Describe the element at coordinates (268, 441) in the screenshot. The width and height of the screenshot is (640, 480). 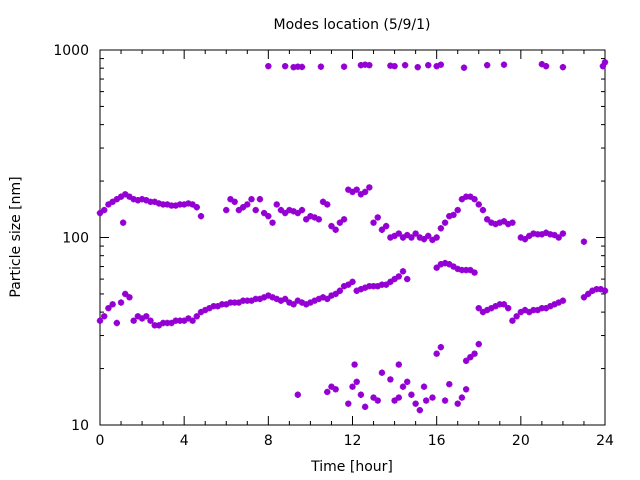
I see `x-tick-label: 8` at that location.